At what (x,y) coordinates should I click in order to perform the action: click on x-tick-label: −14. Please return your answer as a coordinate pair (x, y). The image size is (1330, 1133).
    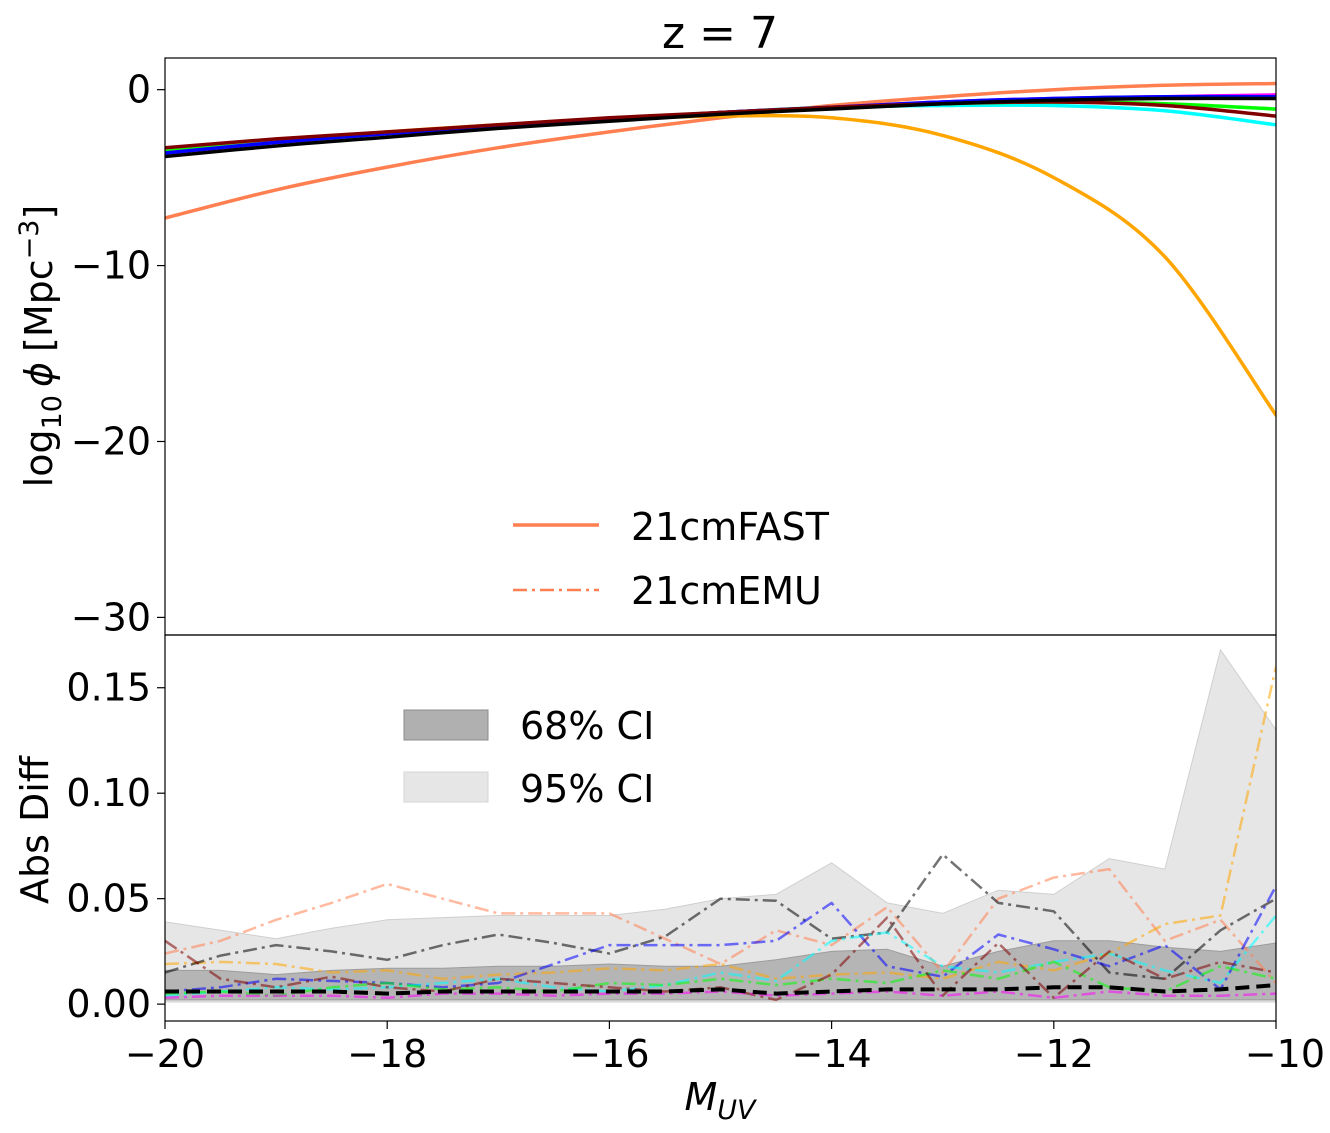
    Looking at the image, I should click on (831, 1054).